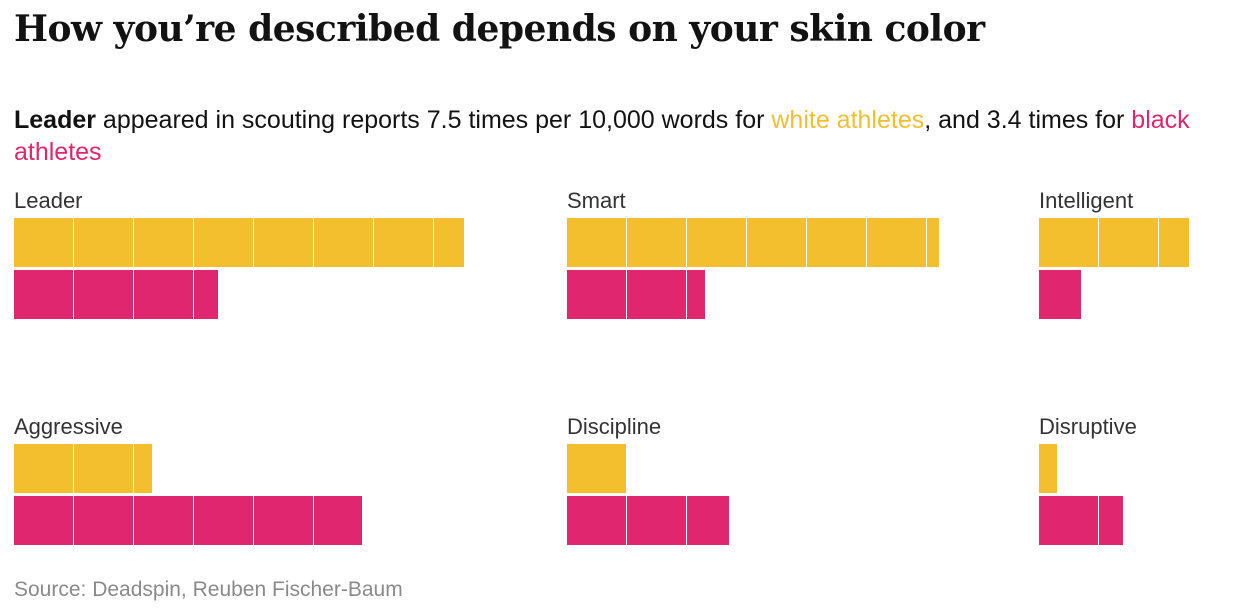  What do you see at coordinates (596, 200) in the screenshot?
I see `panel-label: Smart` at bounding box center [596, 200].